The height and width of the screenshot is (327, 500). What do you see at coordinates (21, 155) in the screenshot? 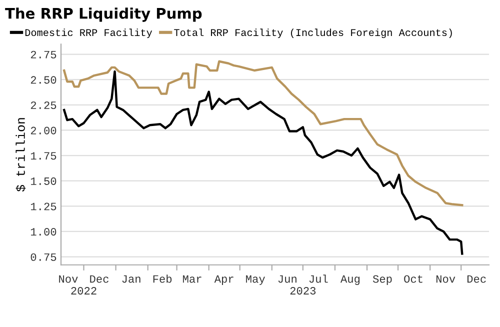
I see `y-axis-title: $ trillion` at bounding box center [21, 155].